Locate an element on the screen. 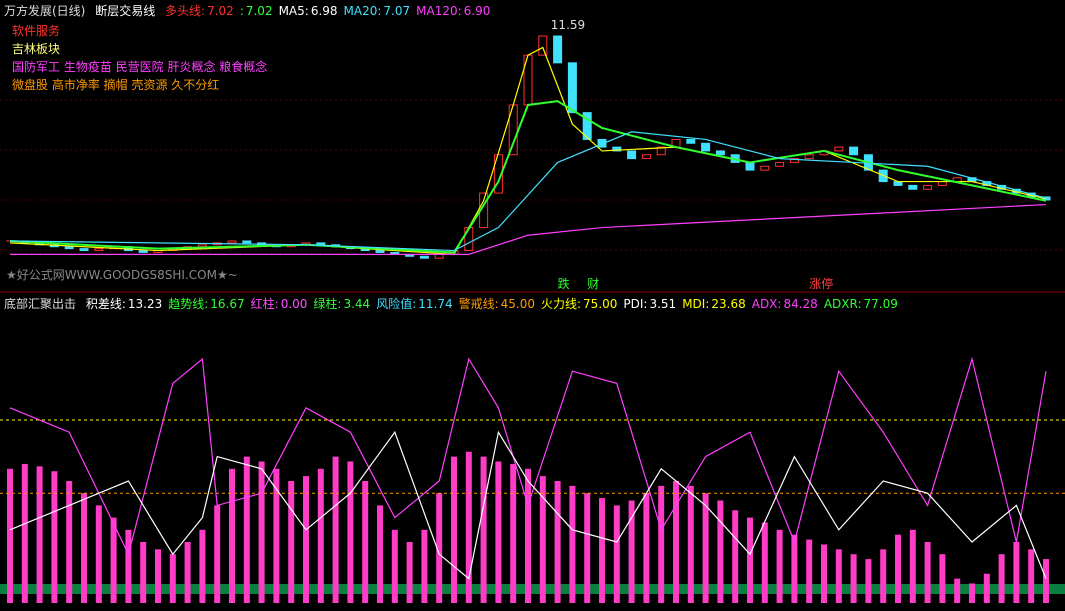 The height and width of the screenshot is (611, 1065). item-value: 84.28 is located at coordinates (800, 304).